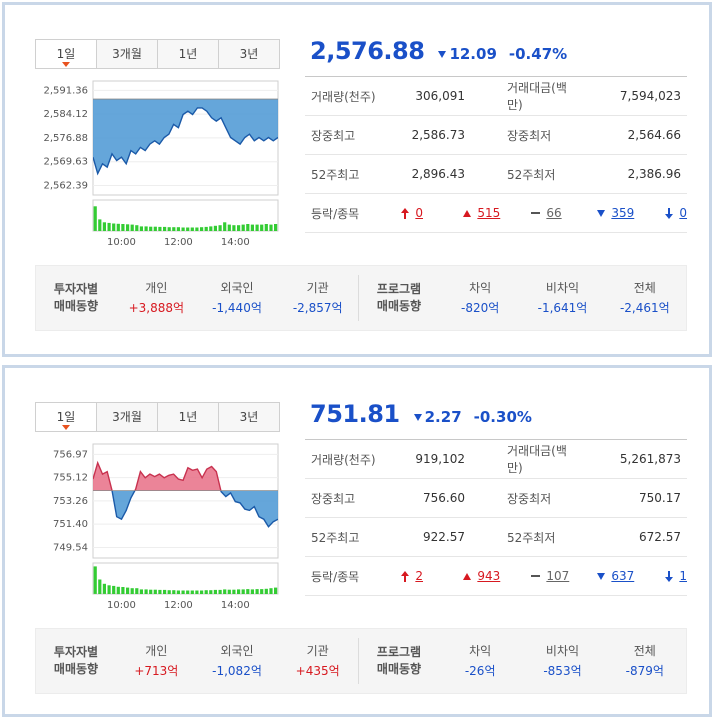 The height and width of the screenshot is (720, 716). I want to click on fall-item: 637, so click(631, 576).